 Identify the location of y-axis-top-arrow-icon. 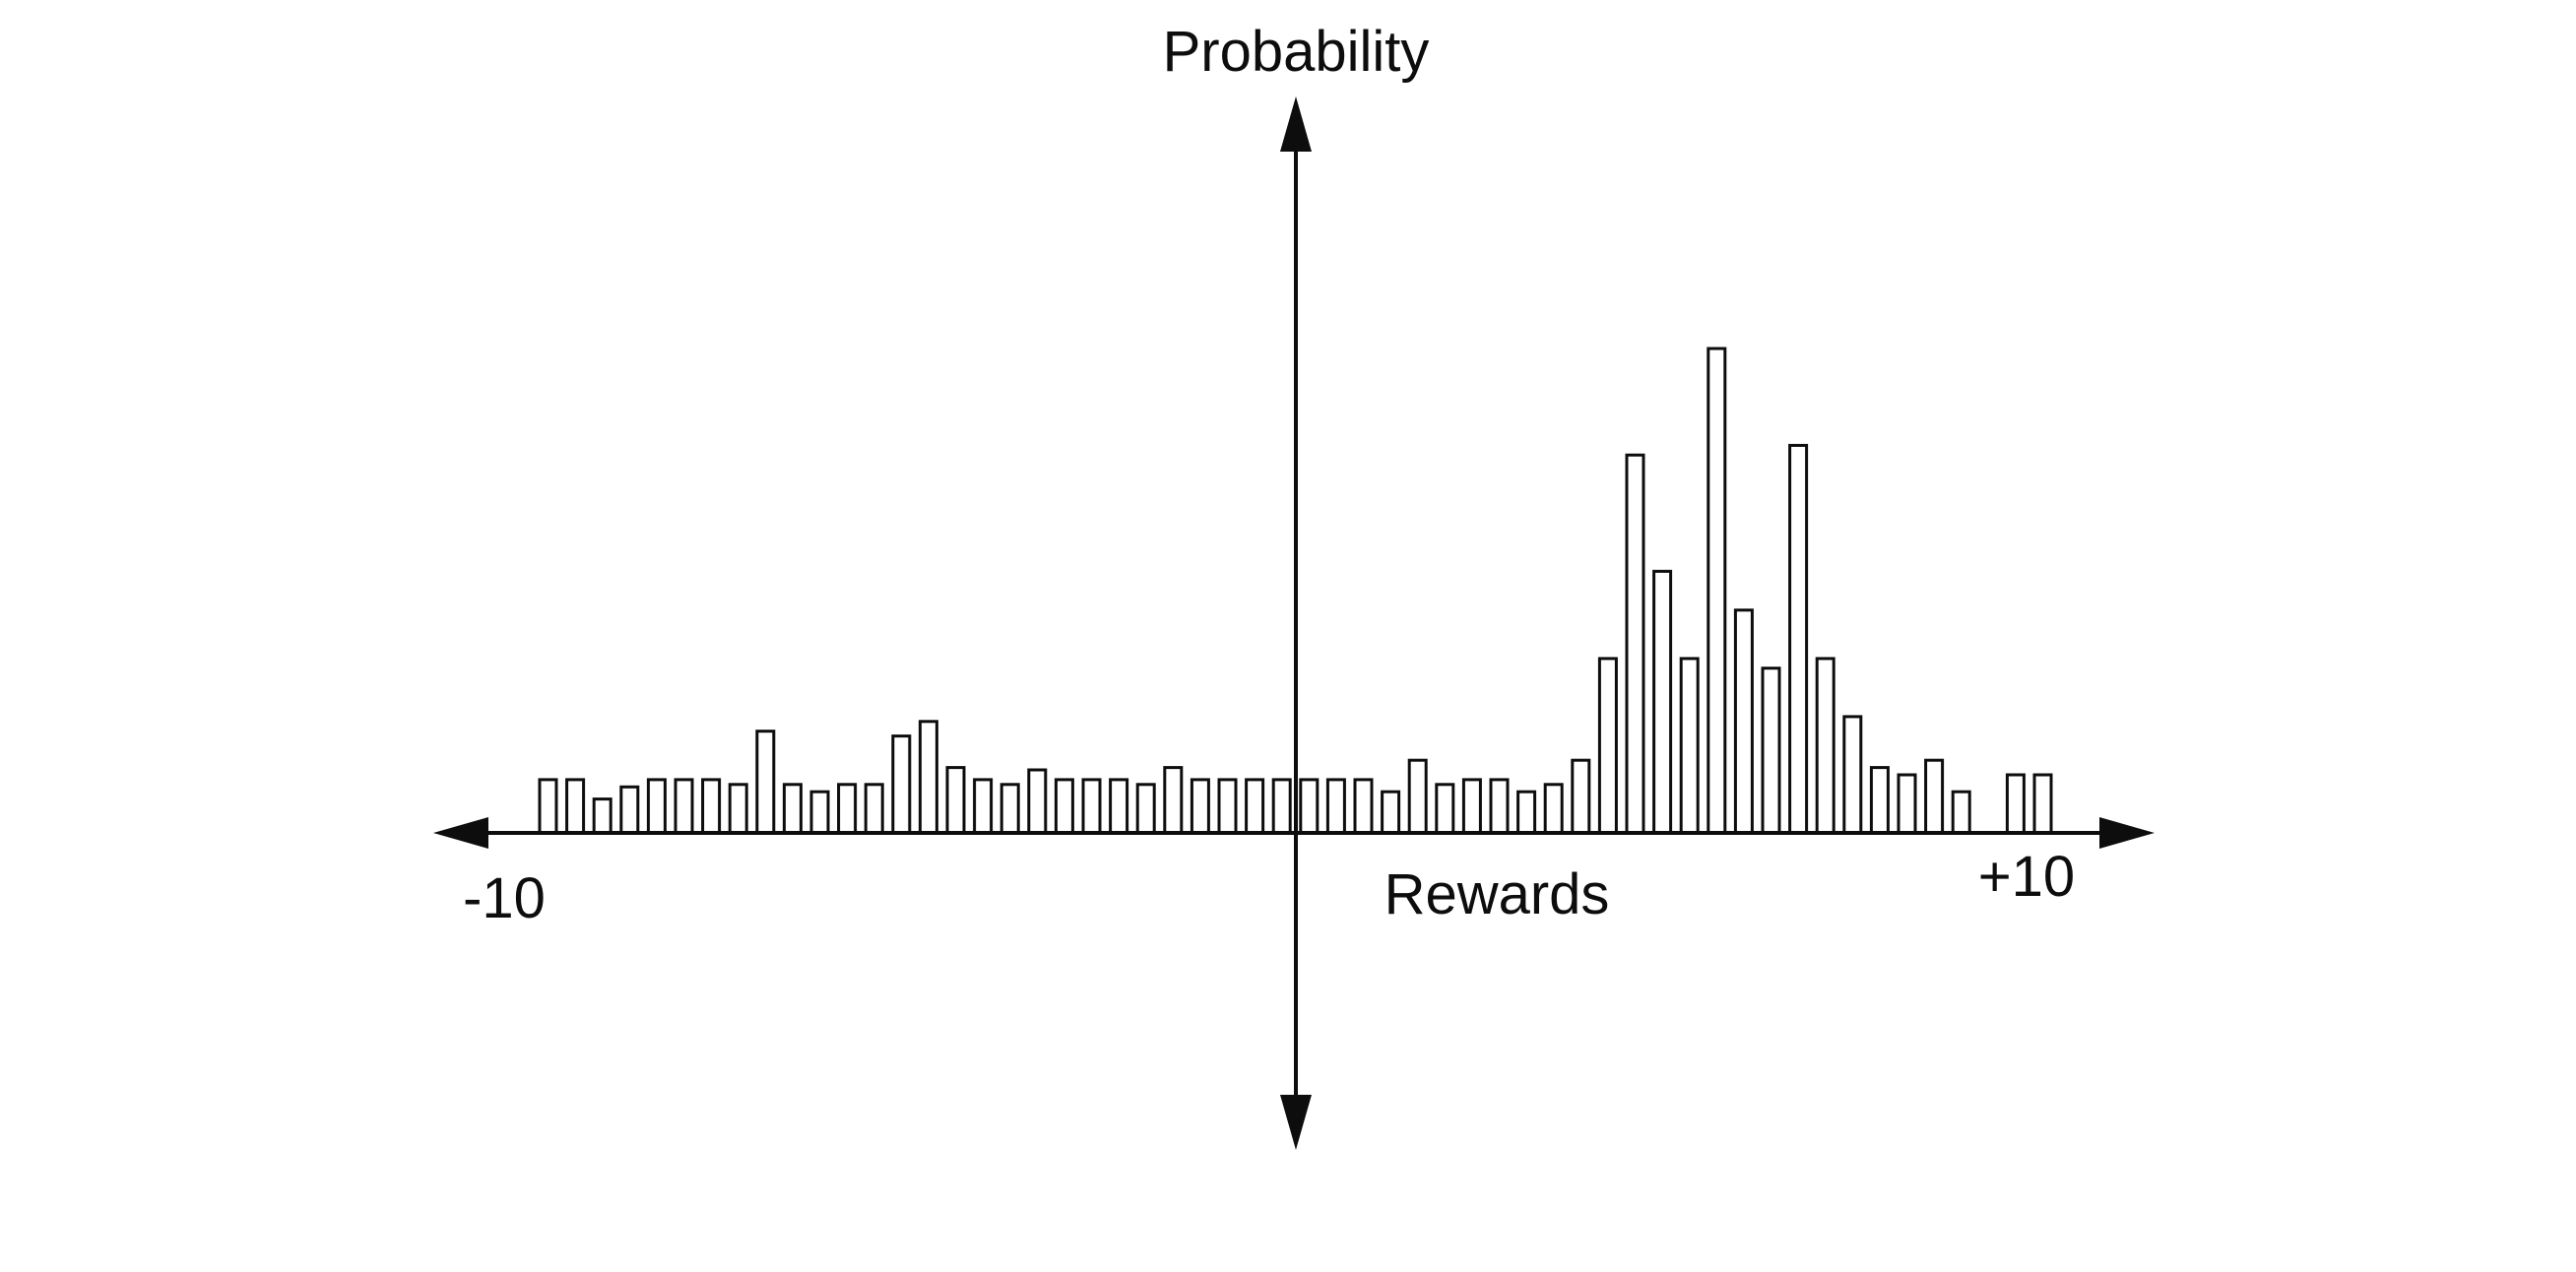
(1296, 124).